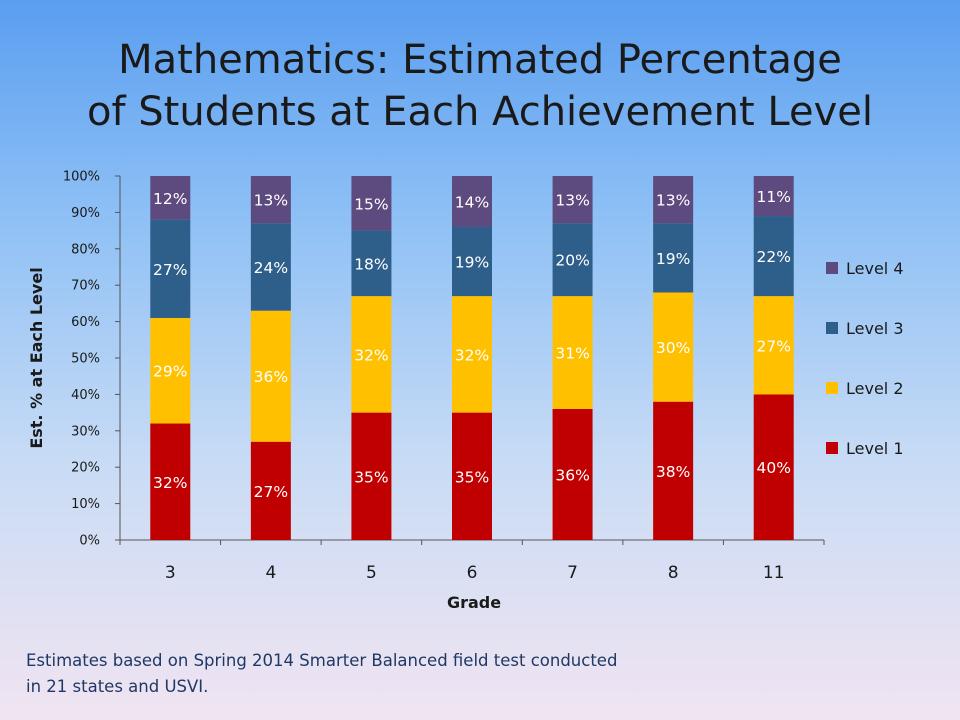 The height and width of the screenshot is (720, 960). Describe the element at coordinates (85, 213) in the screenshot. I see `y-tick-label: 90%` at that location.